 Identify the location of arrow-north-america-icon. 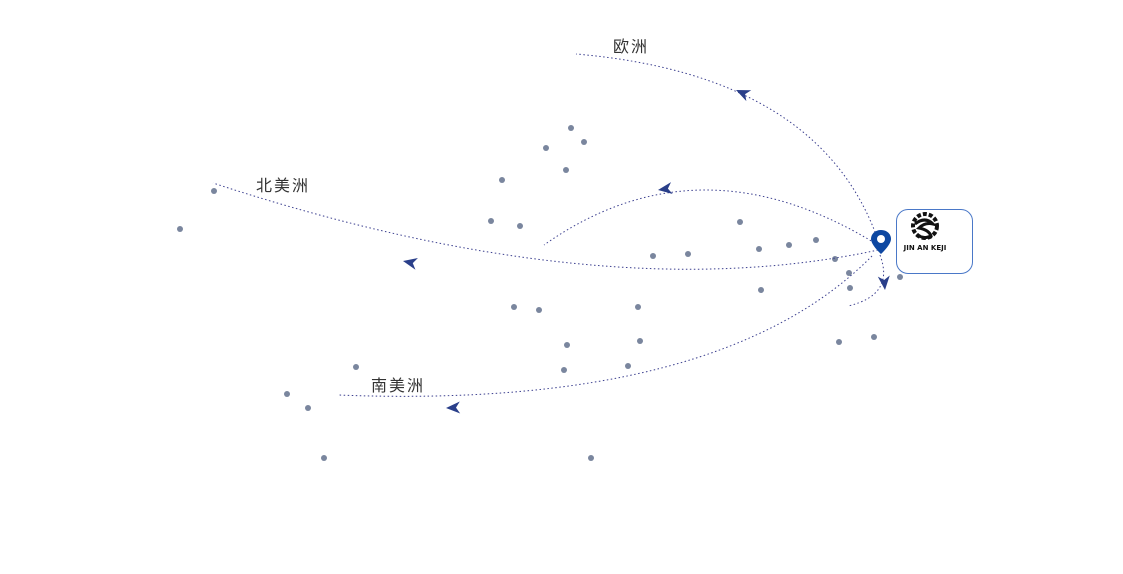
(410, 264).